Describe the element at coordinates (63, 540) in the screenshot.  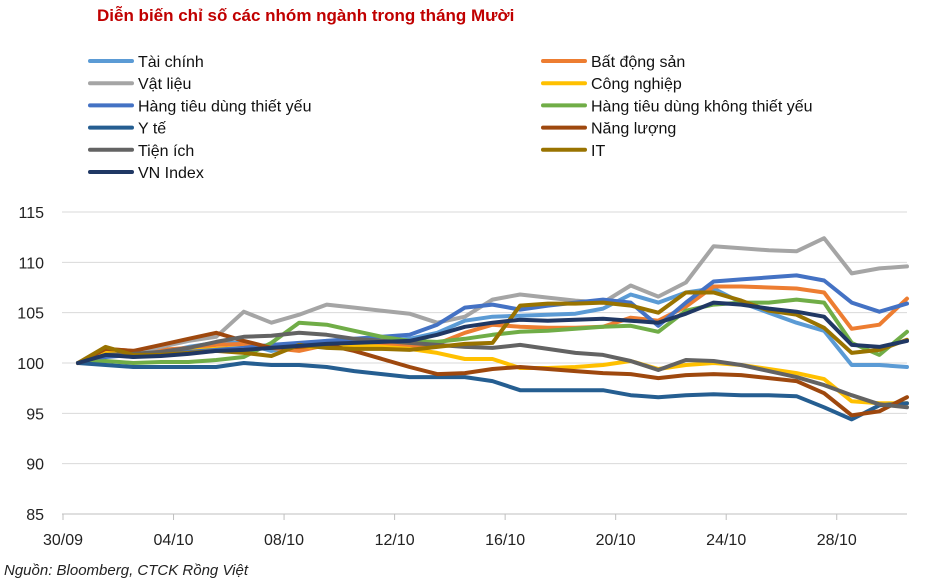
I see `x-tick-label: 30/09` at that location.